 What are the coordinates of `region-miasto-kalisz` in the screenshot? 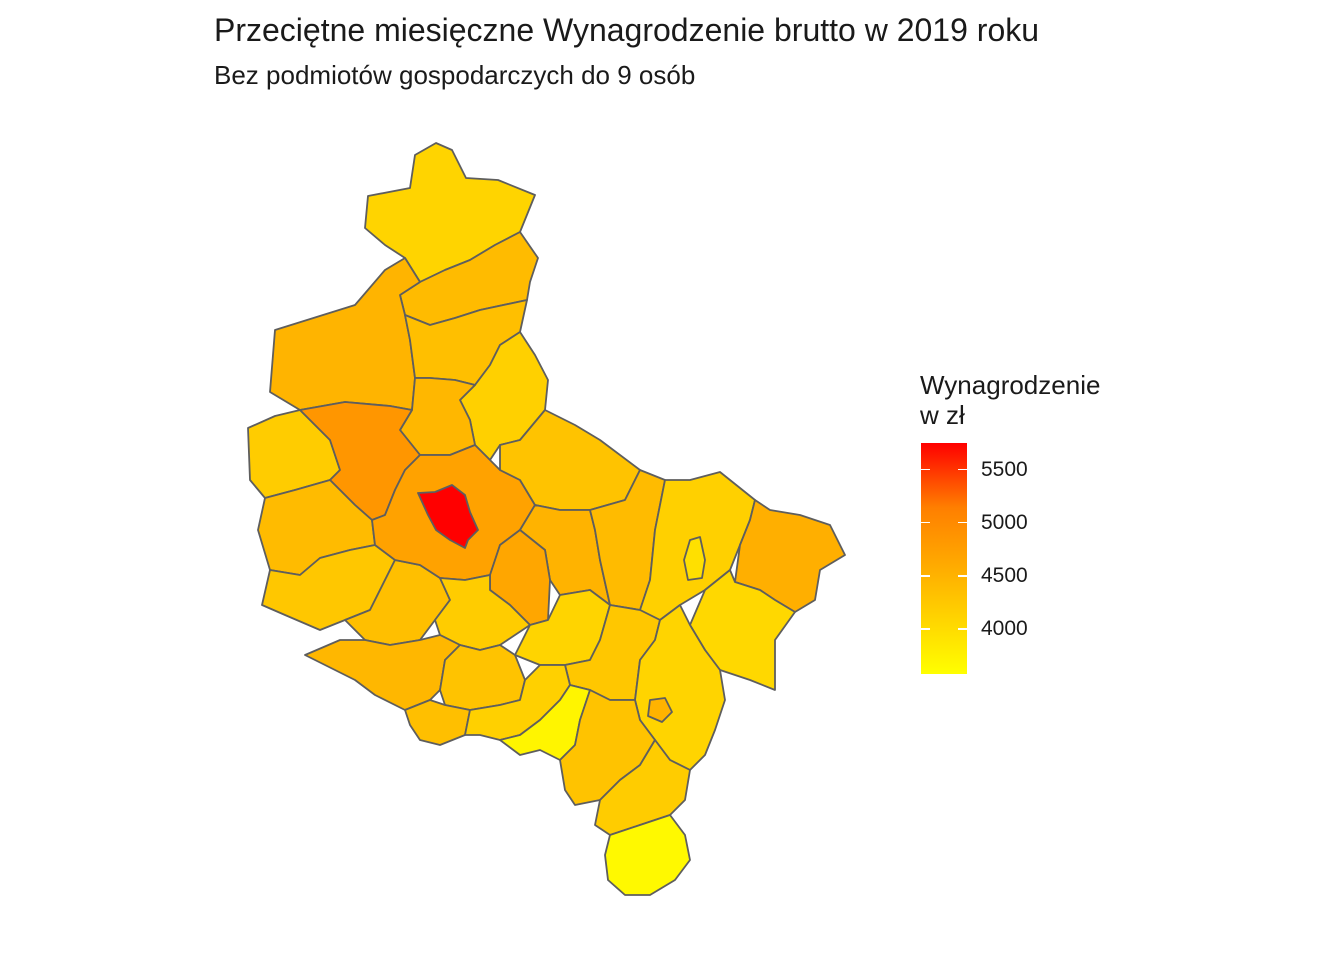 It's located at (660, 710).